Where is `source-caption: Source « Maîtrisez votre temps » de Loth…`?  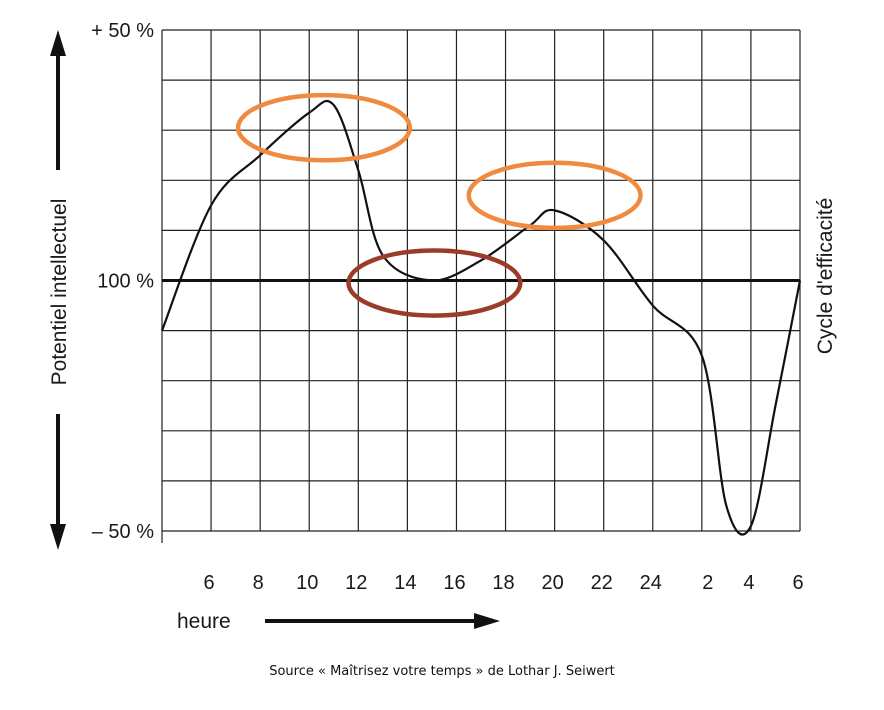
source-caption: Source « Maîtrisez votre temps » de Loth… is located at coordinates (442, 671).